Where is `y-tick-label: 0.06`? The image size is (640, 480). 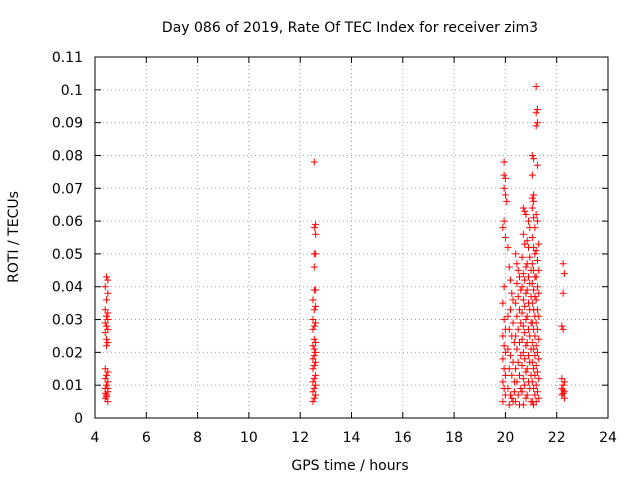
y-tick-label: 0.06 is located at coordinates (67, 222).